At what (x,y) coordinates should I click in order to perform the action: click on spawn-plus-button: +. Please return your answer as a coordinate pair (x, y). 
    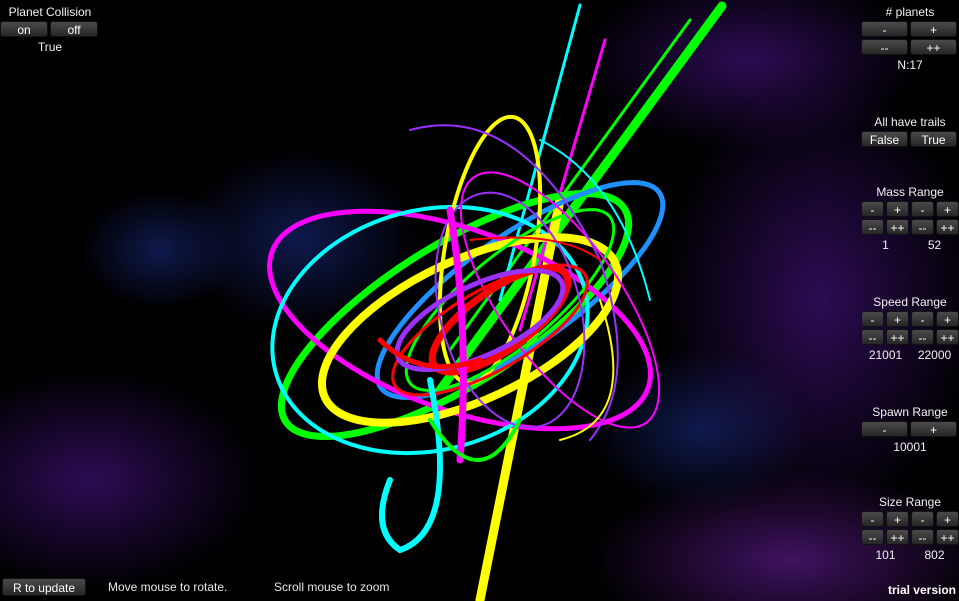
    Looking at the image, I should click on (933, 429).